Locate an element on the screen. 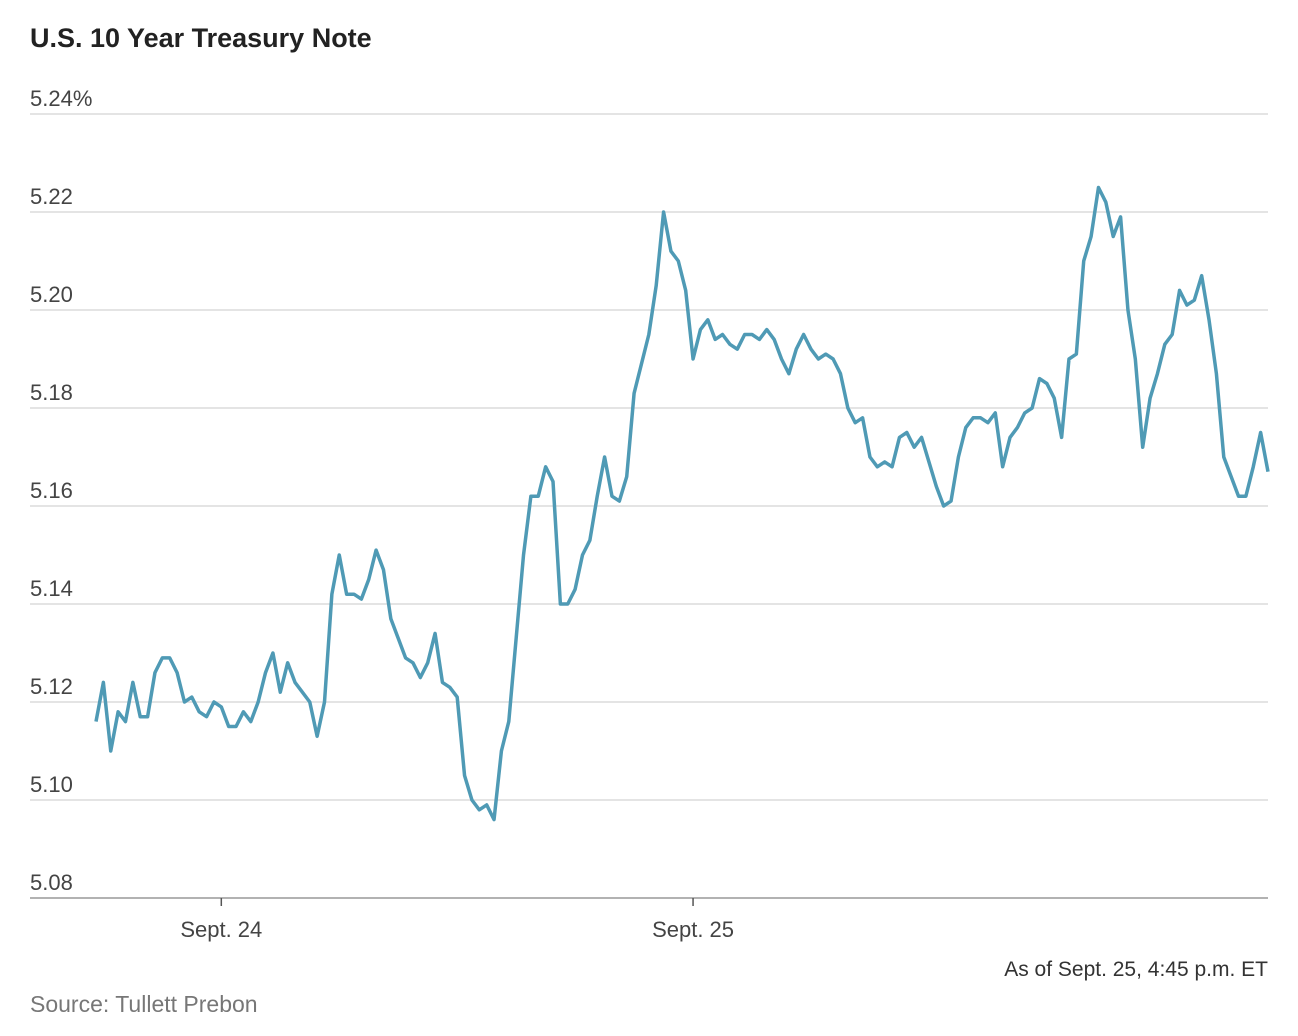 Image resolution: width=1298 pixels, height=1036 pixels. chart-title: U.S. 10 Year Treasury Note is located at coordinates (201, 38).